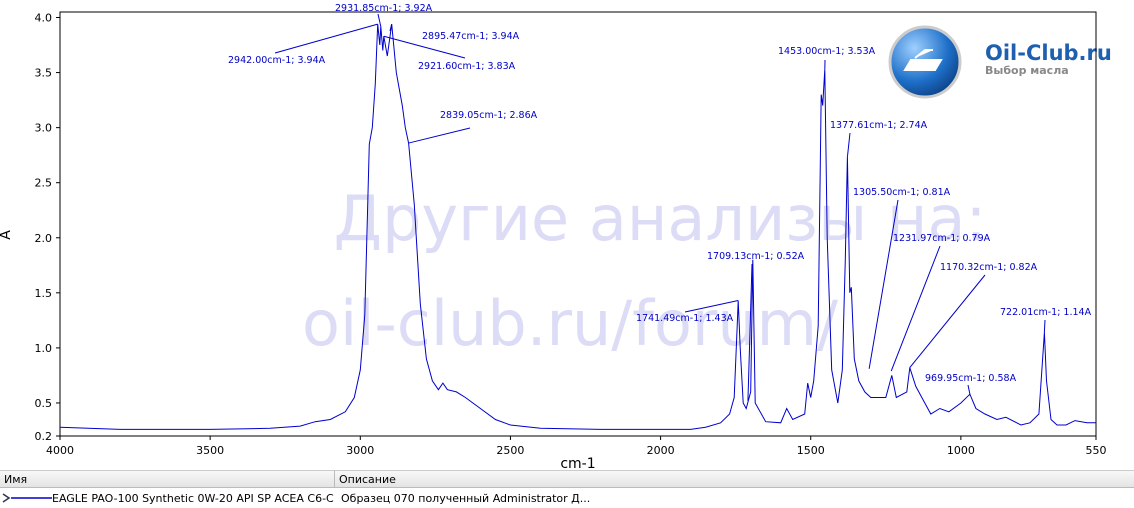 The height and width of the screenshot is (508, 1134). I want to click on y-tick-label: 2.0, so click(44, 238).